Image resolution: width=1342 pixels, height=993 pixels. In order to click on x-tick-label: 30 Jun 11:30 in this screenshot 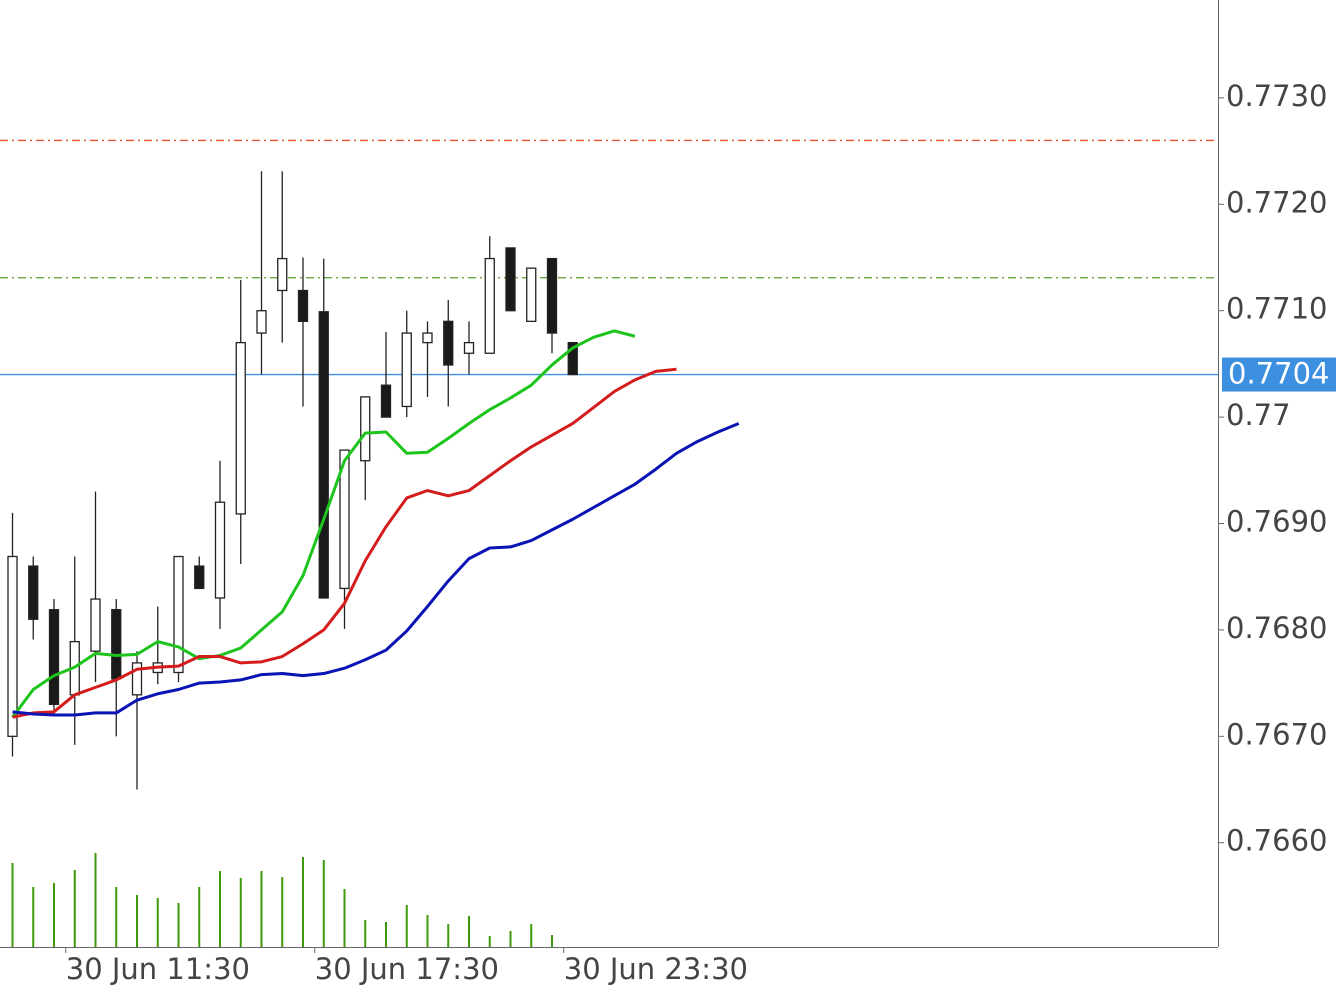, I will do `click(158, 969)`.